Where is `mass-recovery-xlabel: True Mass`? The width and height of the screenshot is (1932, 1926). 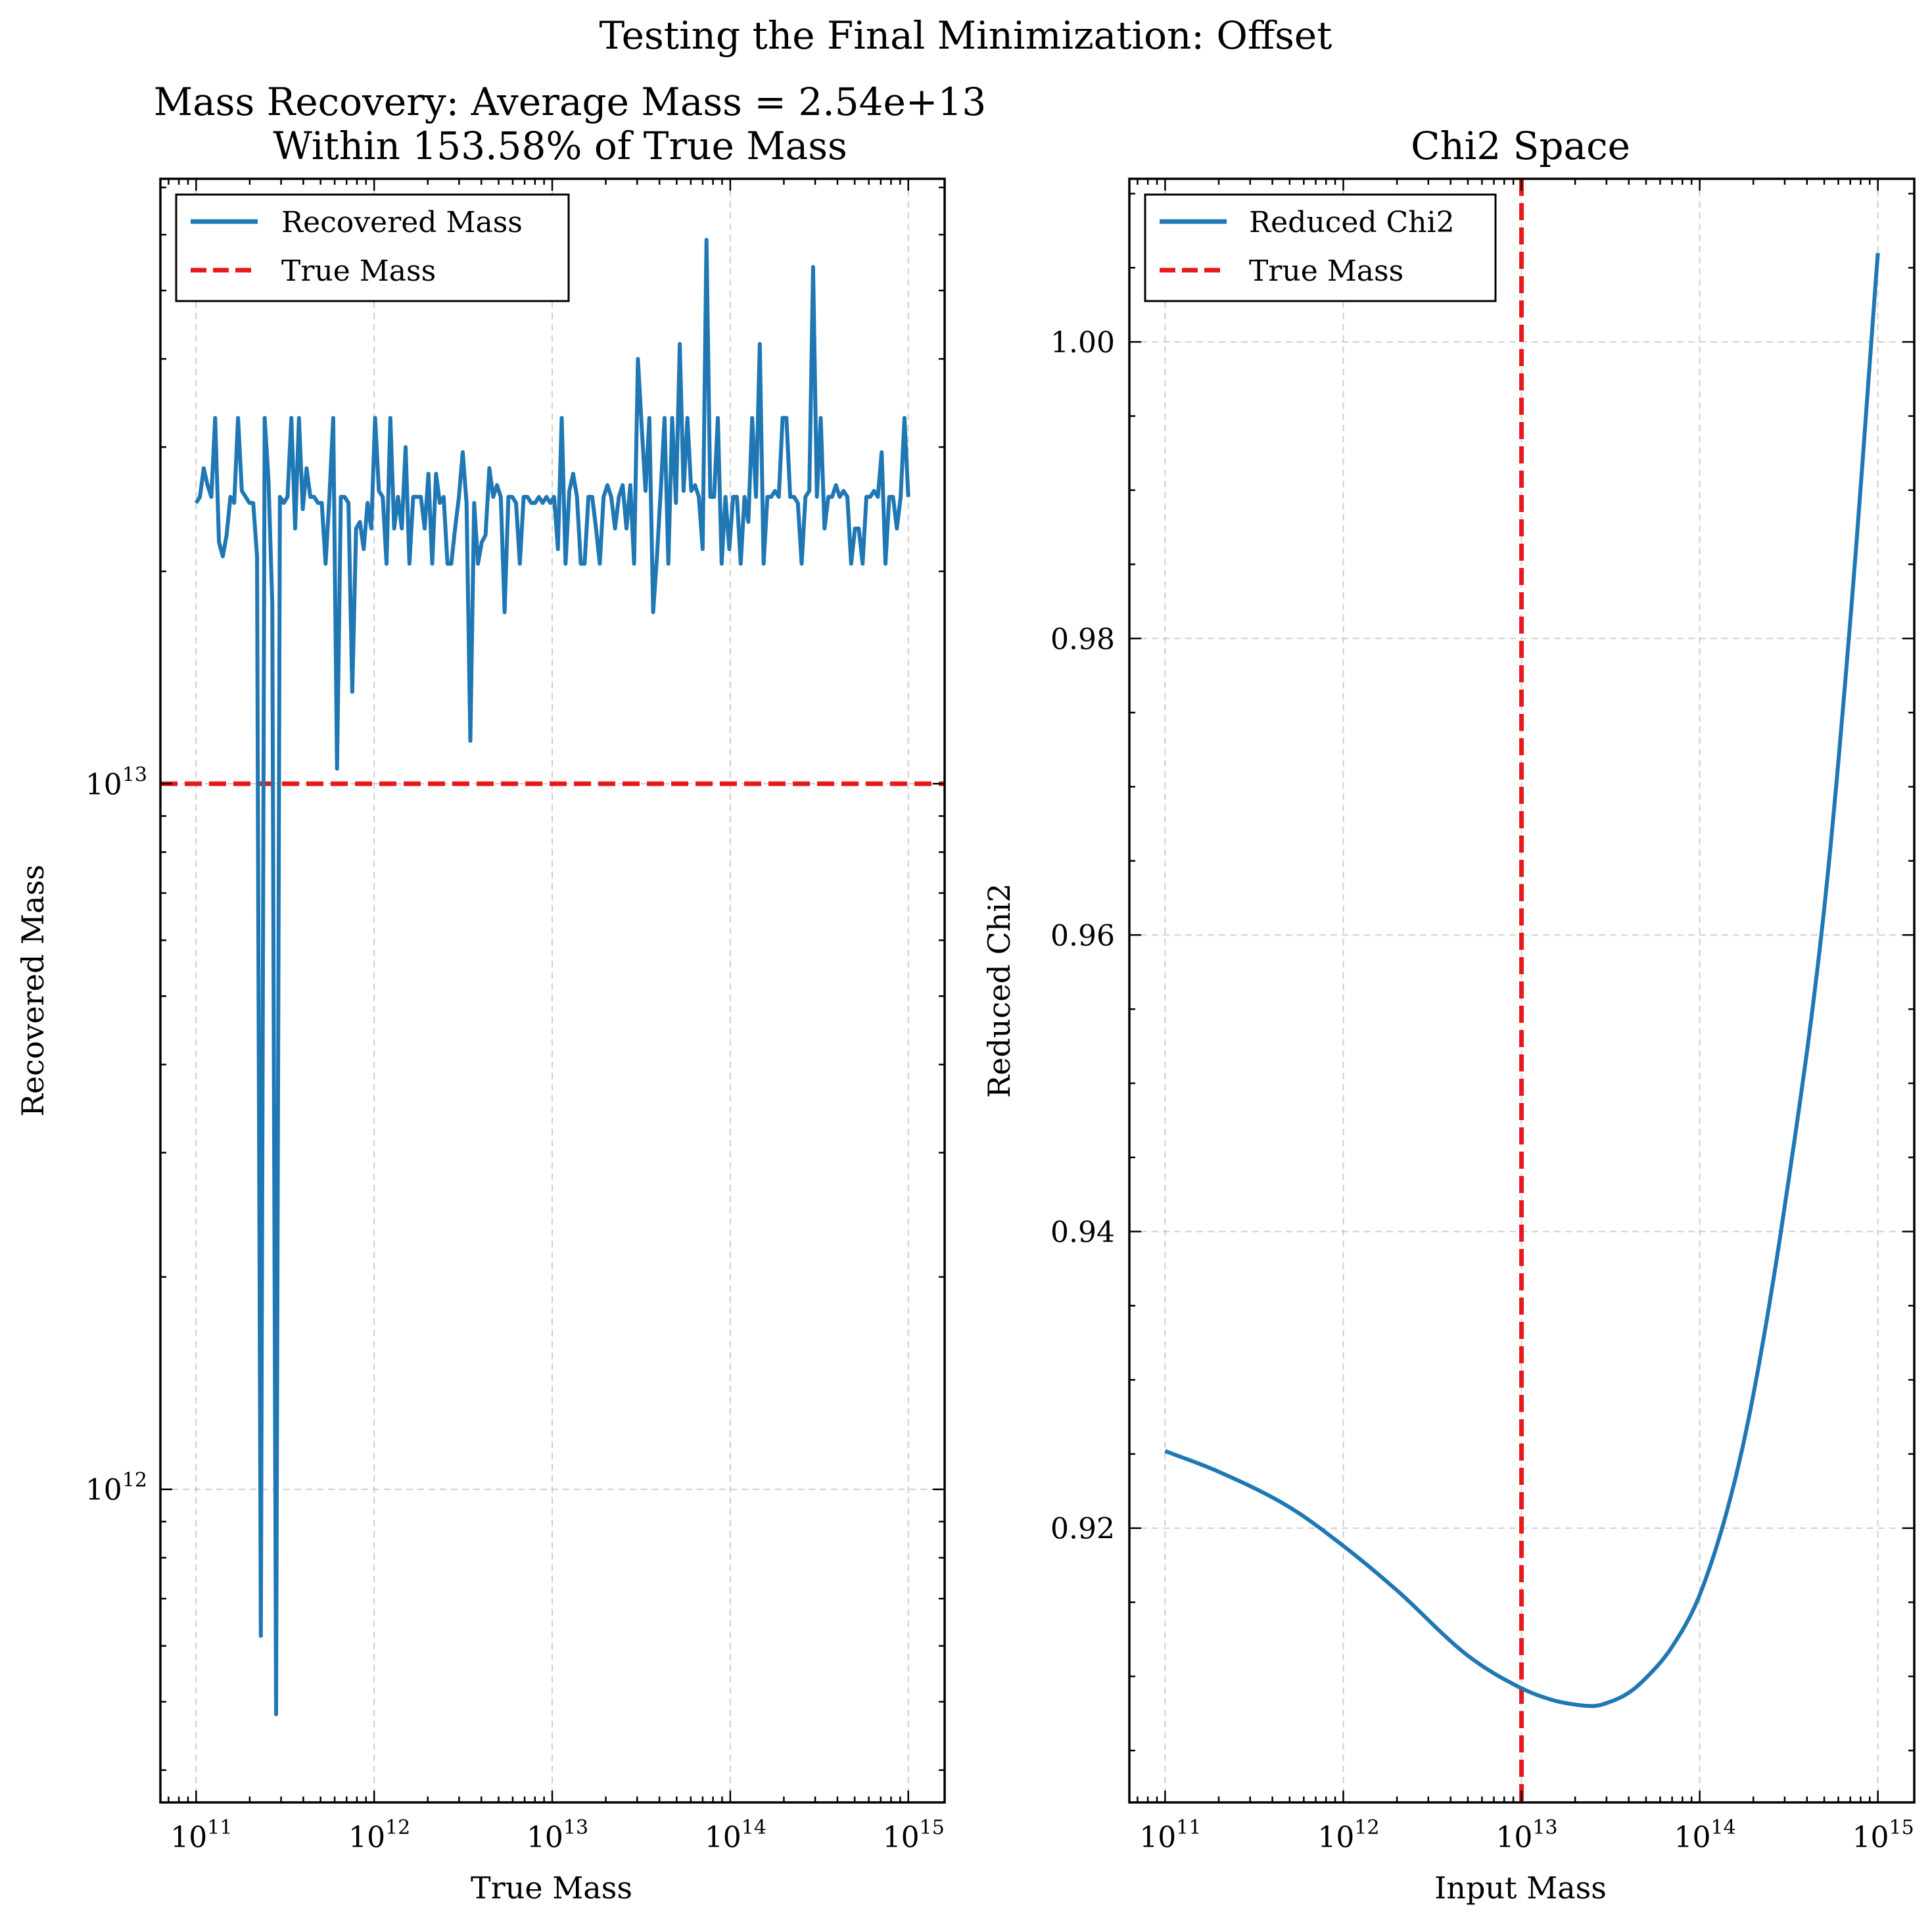 mass-recovery-xlabel: True Mass is located at coordinates (551, 1888).